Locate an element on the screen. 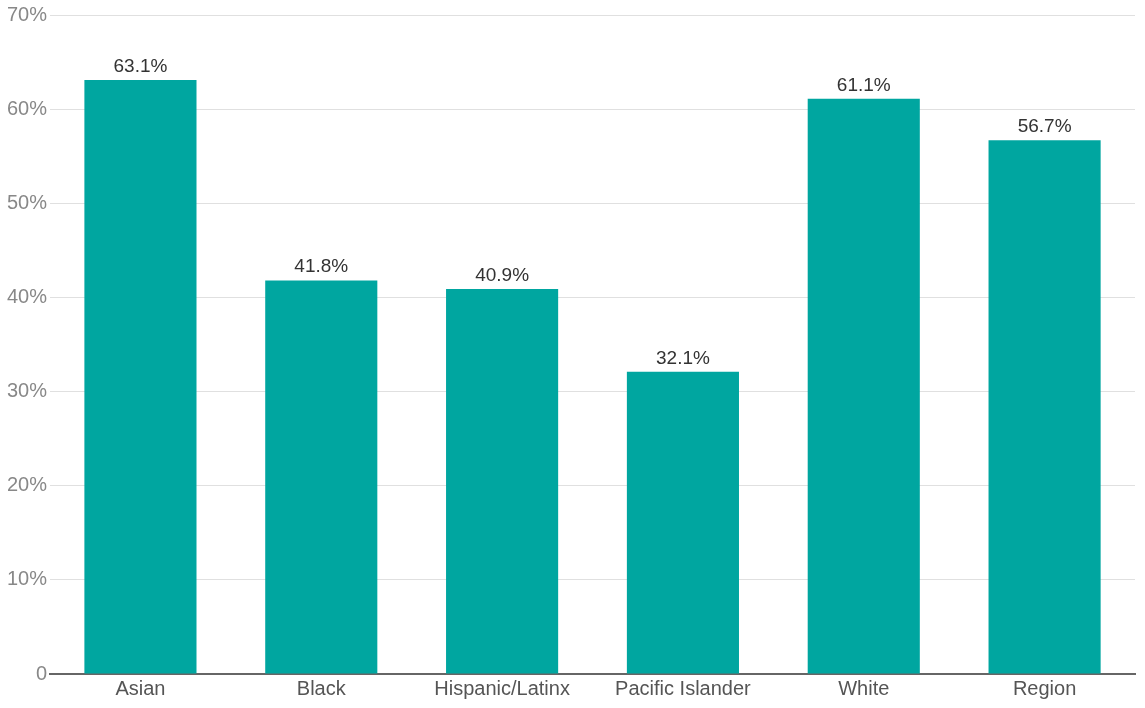  y-tick-label: 70% is located at coordinates (27, 13).